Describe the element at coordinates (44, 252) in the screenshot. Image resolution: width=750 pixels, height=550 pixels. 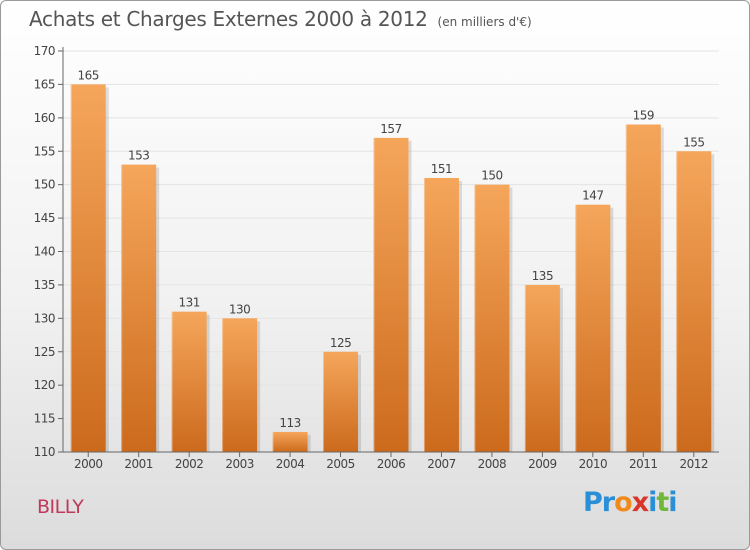
I see `y-tick-label: 140` at that location.